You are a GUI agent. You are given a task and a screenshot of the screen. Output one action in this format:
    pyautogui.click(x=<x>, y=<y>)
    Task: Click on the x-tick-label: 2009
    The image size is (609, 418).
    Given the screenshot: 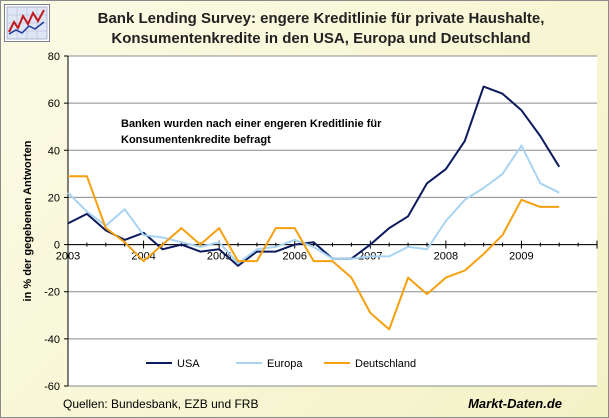 What is the action you would take?
    pyautogui.click(x=521, y=257)
    